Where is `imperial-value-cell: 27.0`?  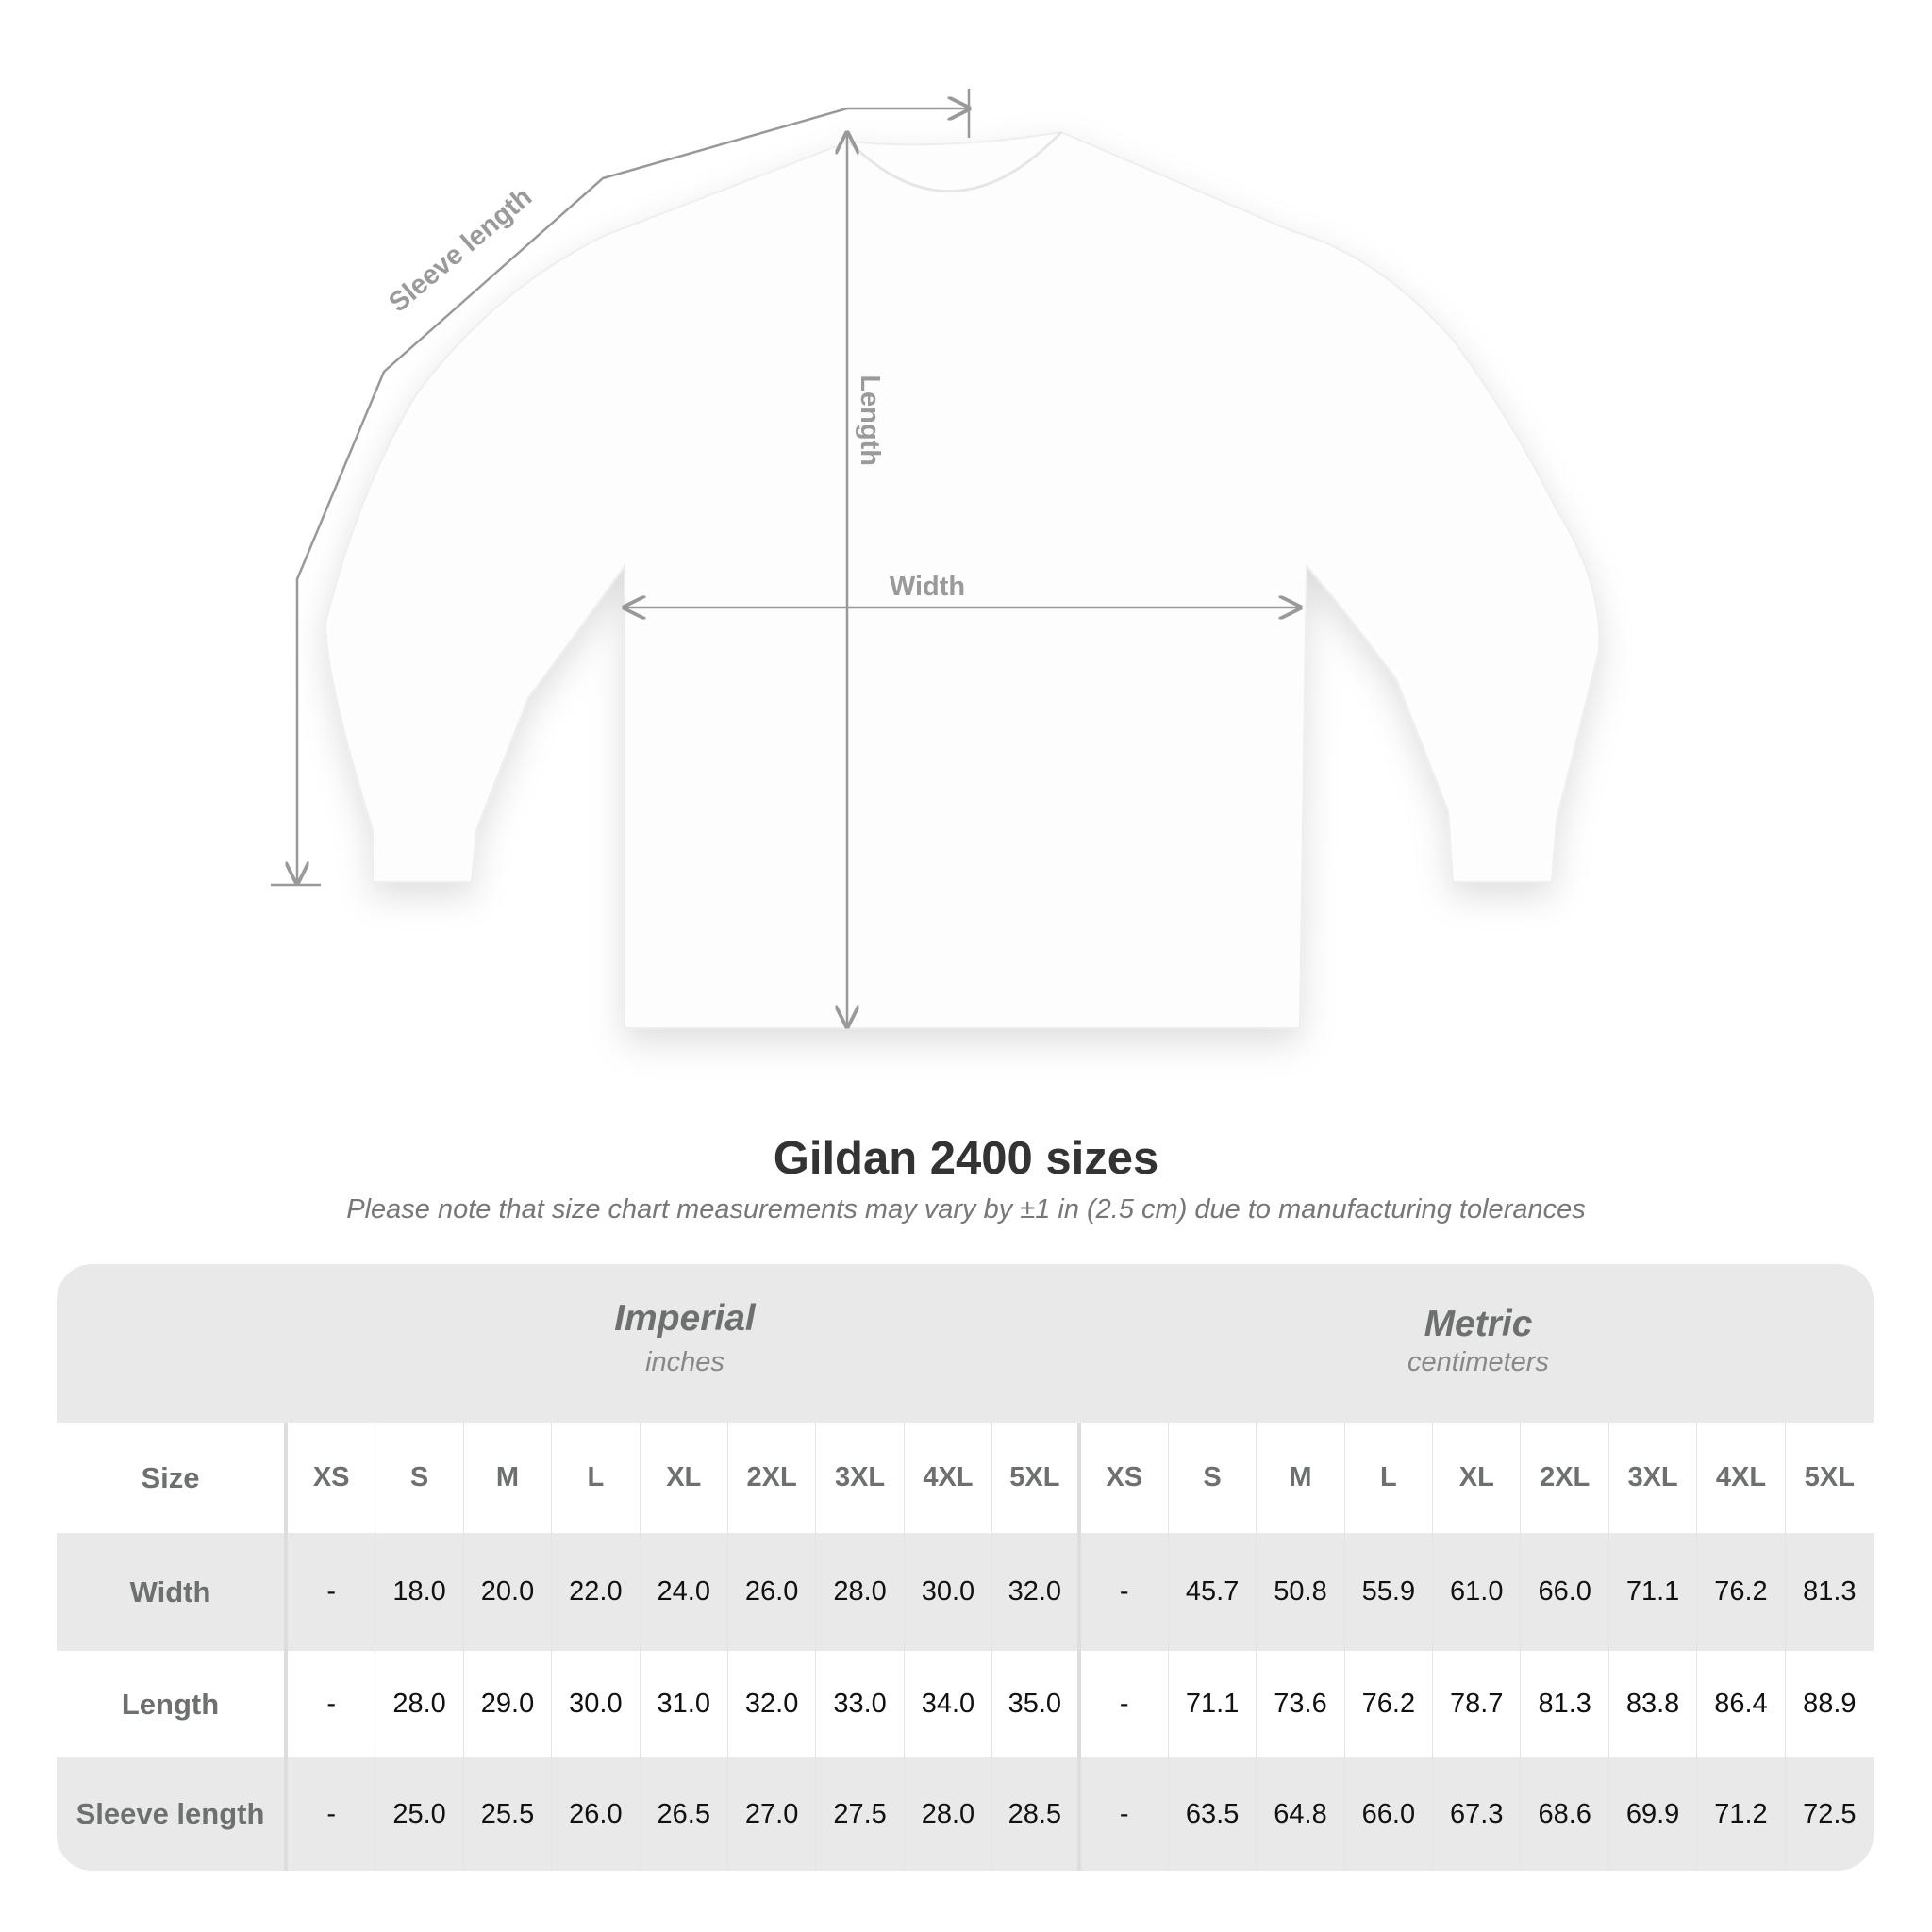
imperial-value-cell: 27.0 is located at coordinates (773, 1814).